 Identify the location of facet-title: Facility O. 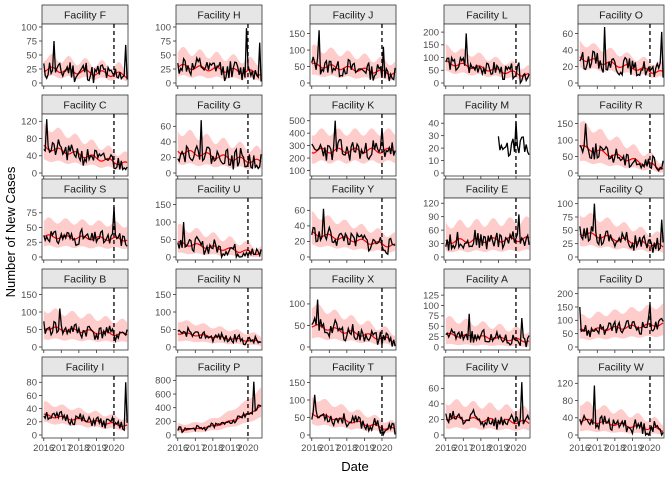
(621, 16).